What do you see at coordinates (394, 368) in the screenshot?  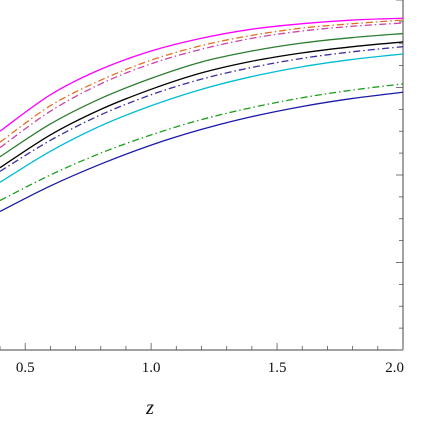 I see `x-tick-label: 2.0` at bounding box center [394, 368].